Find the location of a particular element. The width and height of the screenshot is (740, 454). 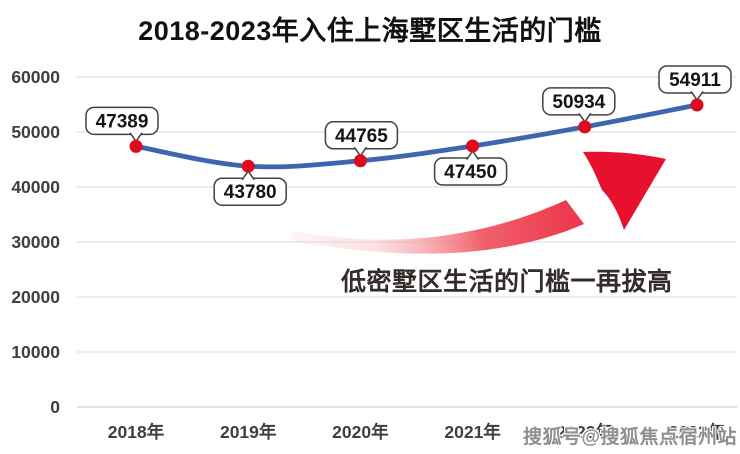

y-axis-tick-label: 10000 is located at coordinates (35, 352).